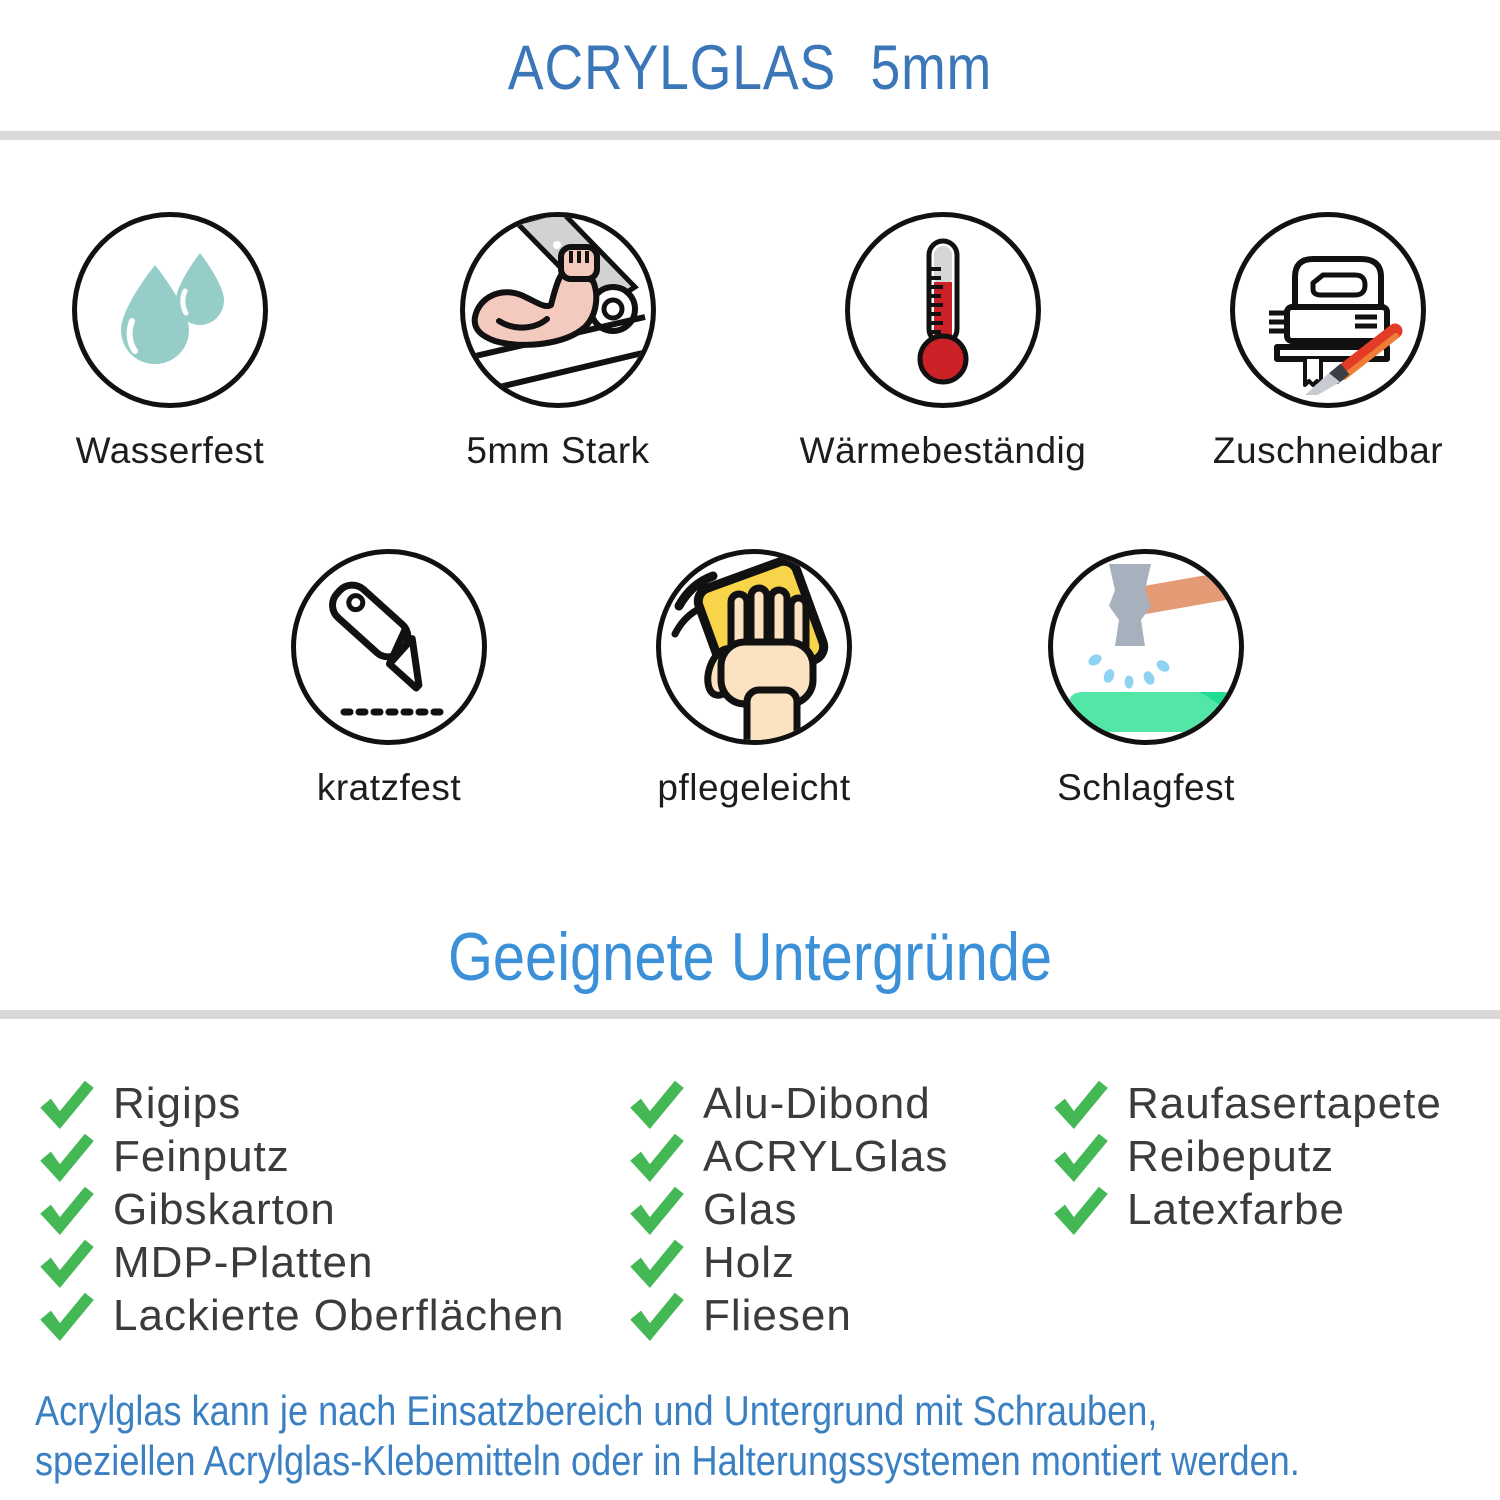 The width and height of the screenshot is (1500, 1500). Describe the element at coordinates (1236, 1209) in the screenshot. I see `substrate-label: Latexfarbe` at that location.